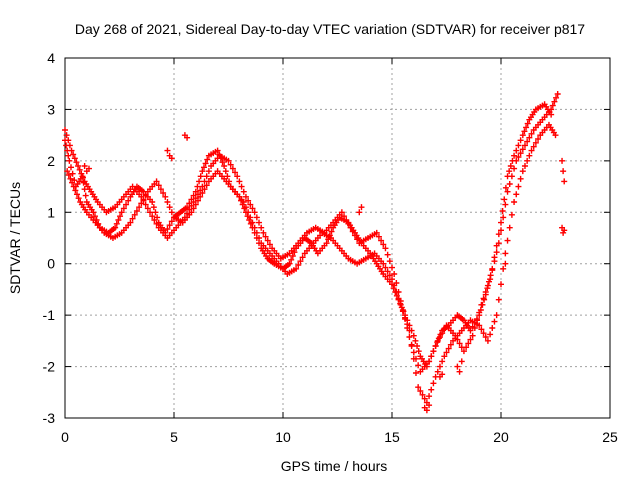  I want to click on y-tick-label: 2, so click(51, 161).